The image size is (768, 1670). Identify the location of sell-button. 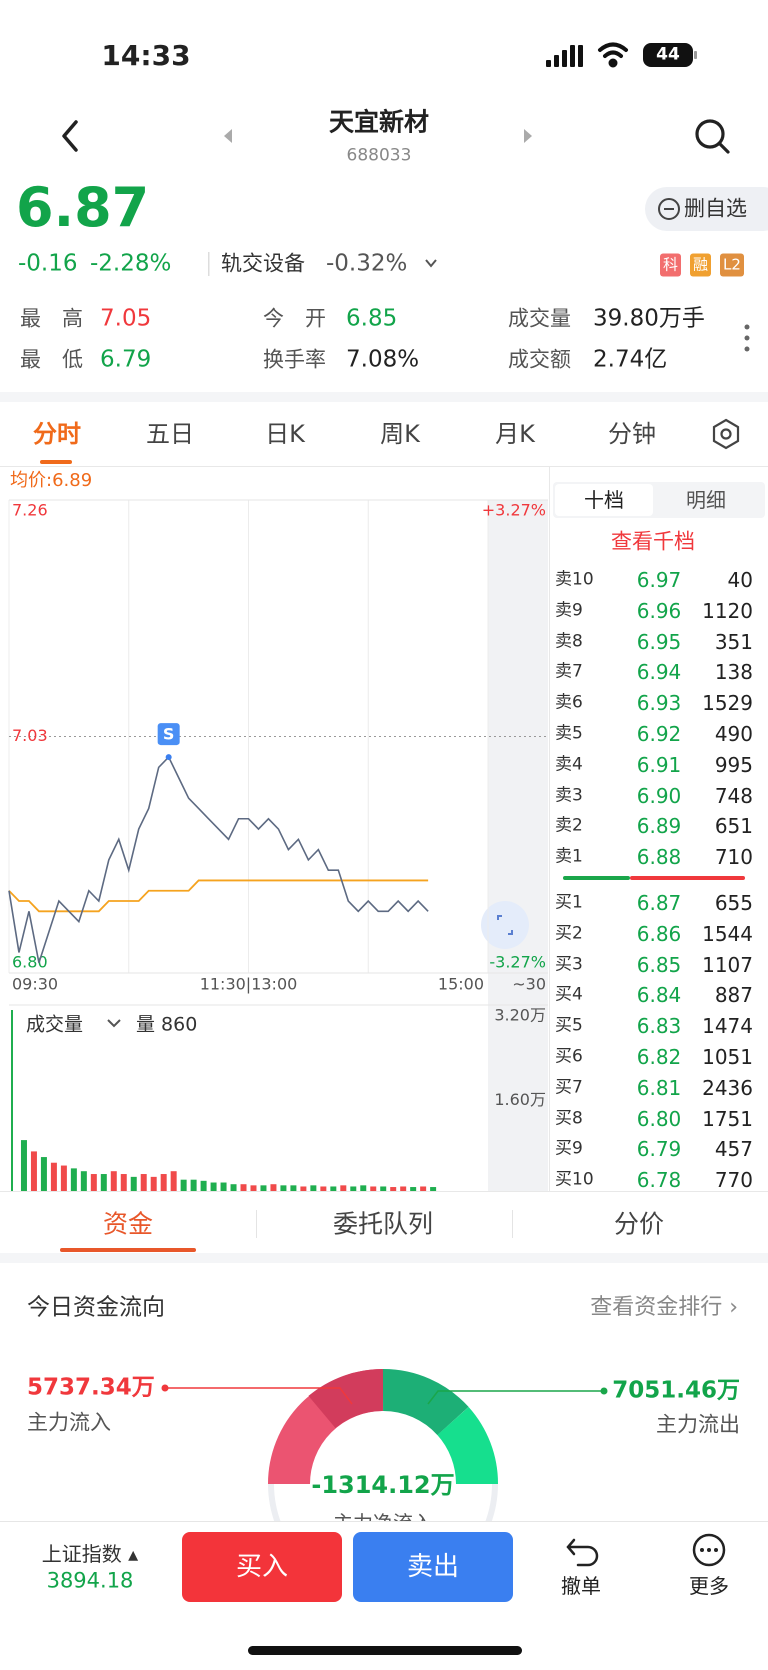
(433, 1567).